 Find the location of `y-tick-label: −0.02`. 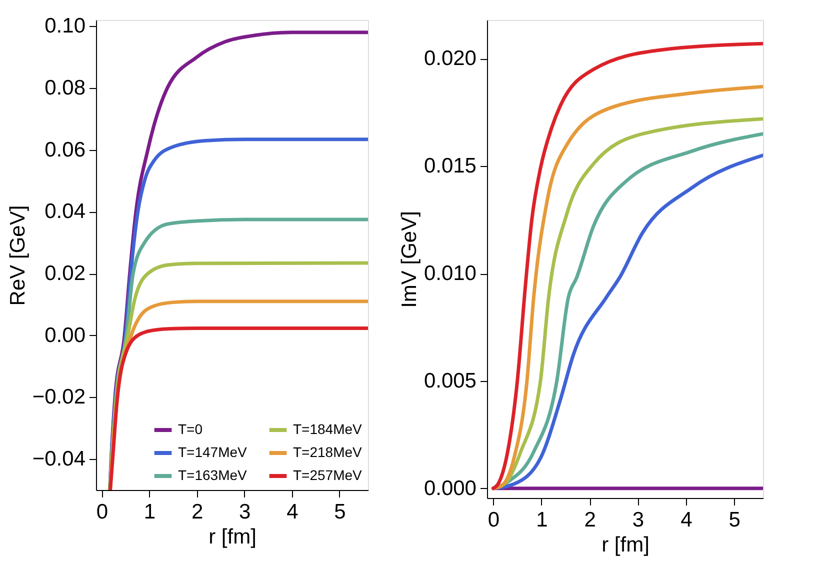

y-tick-label: −0.02 is located at coordinates (59, 397).